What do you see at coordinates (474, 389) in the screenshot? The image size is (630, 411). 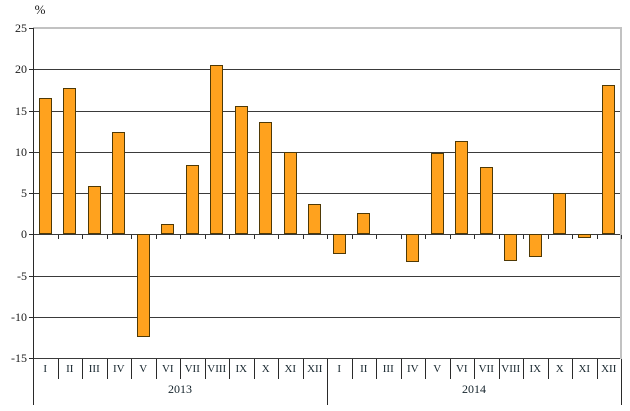 I see `year-label-2014: 2014` at bounding box center [474, 389].